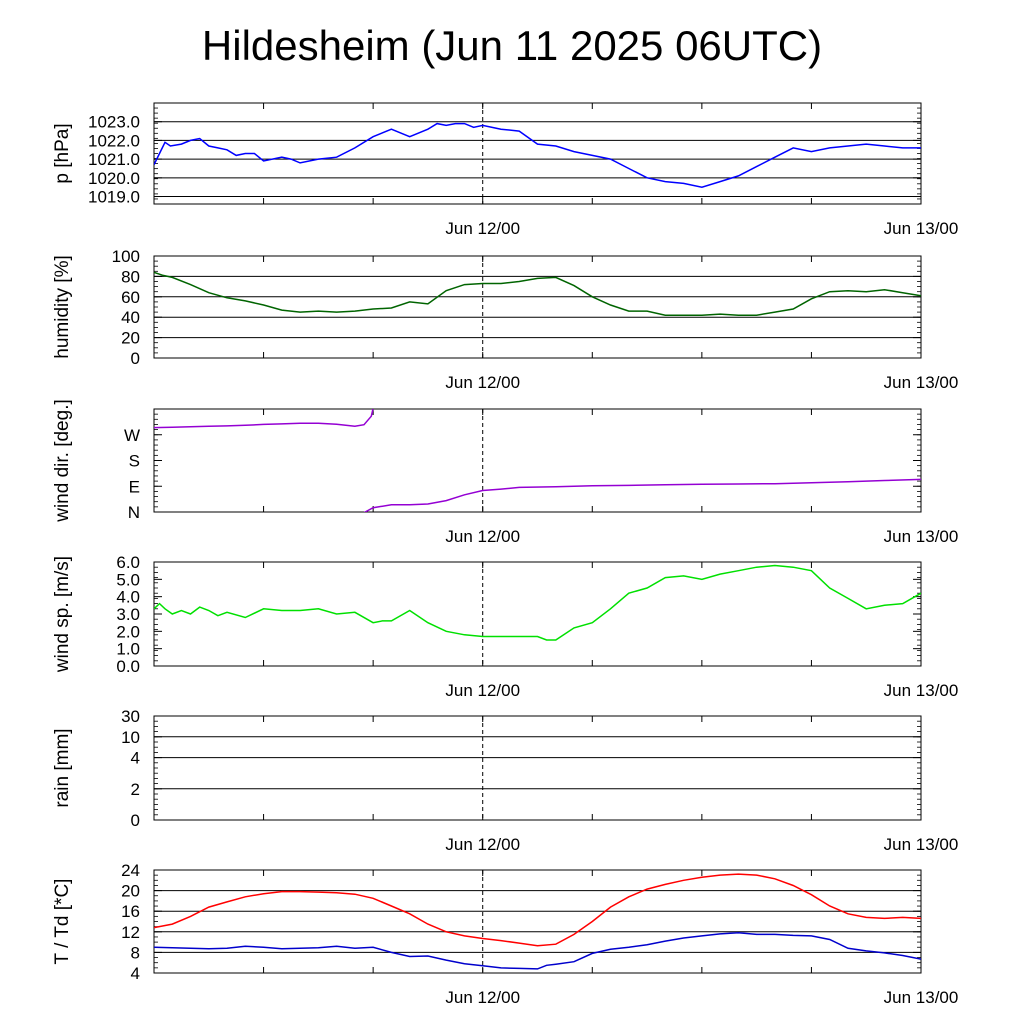 This screenshot has height=1024, width=1024. I want to click on y-tick-label: E, so click(134, 486).